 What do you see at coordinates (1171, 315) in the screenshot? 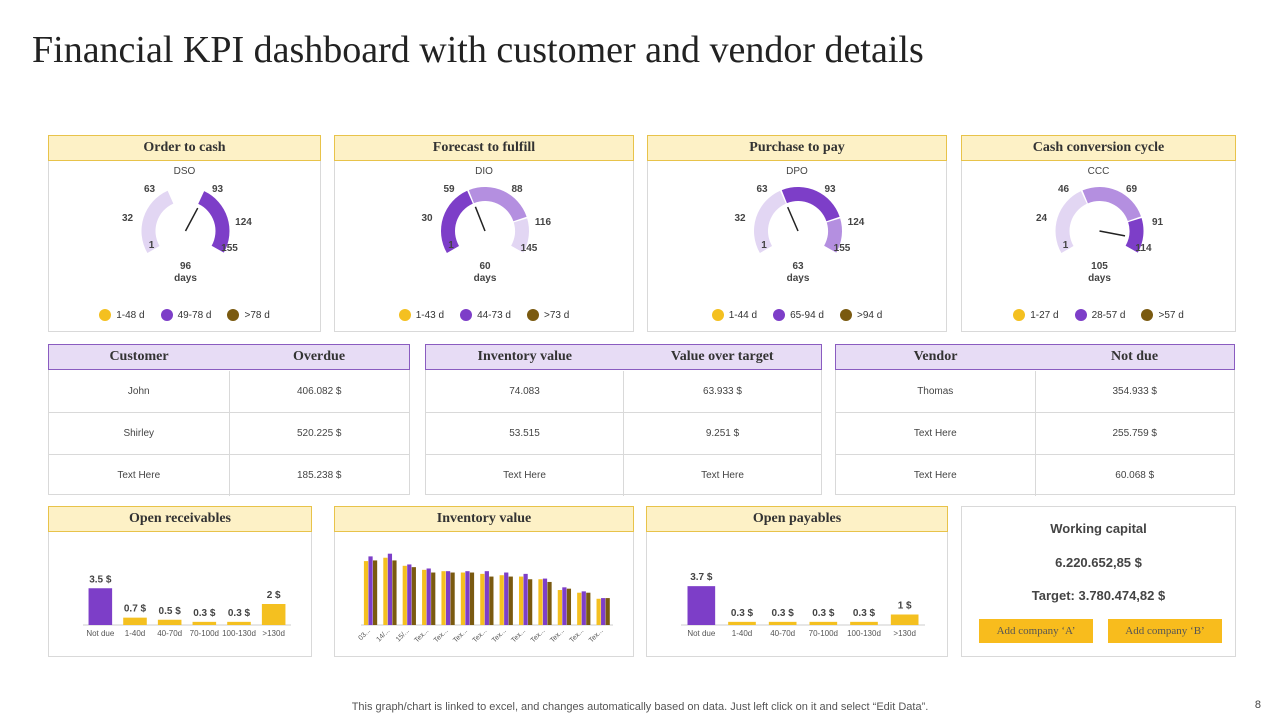
I see `legend-label: >57 d` at bounding box center [1171, 315].